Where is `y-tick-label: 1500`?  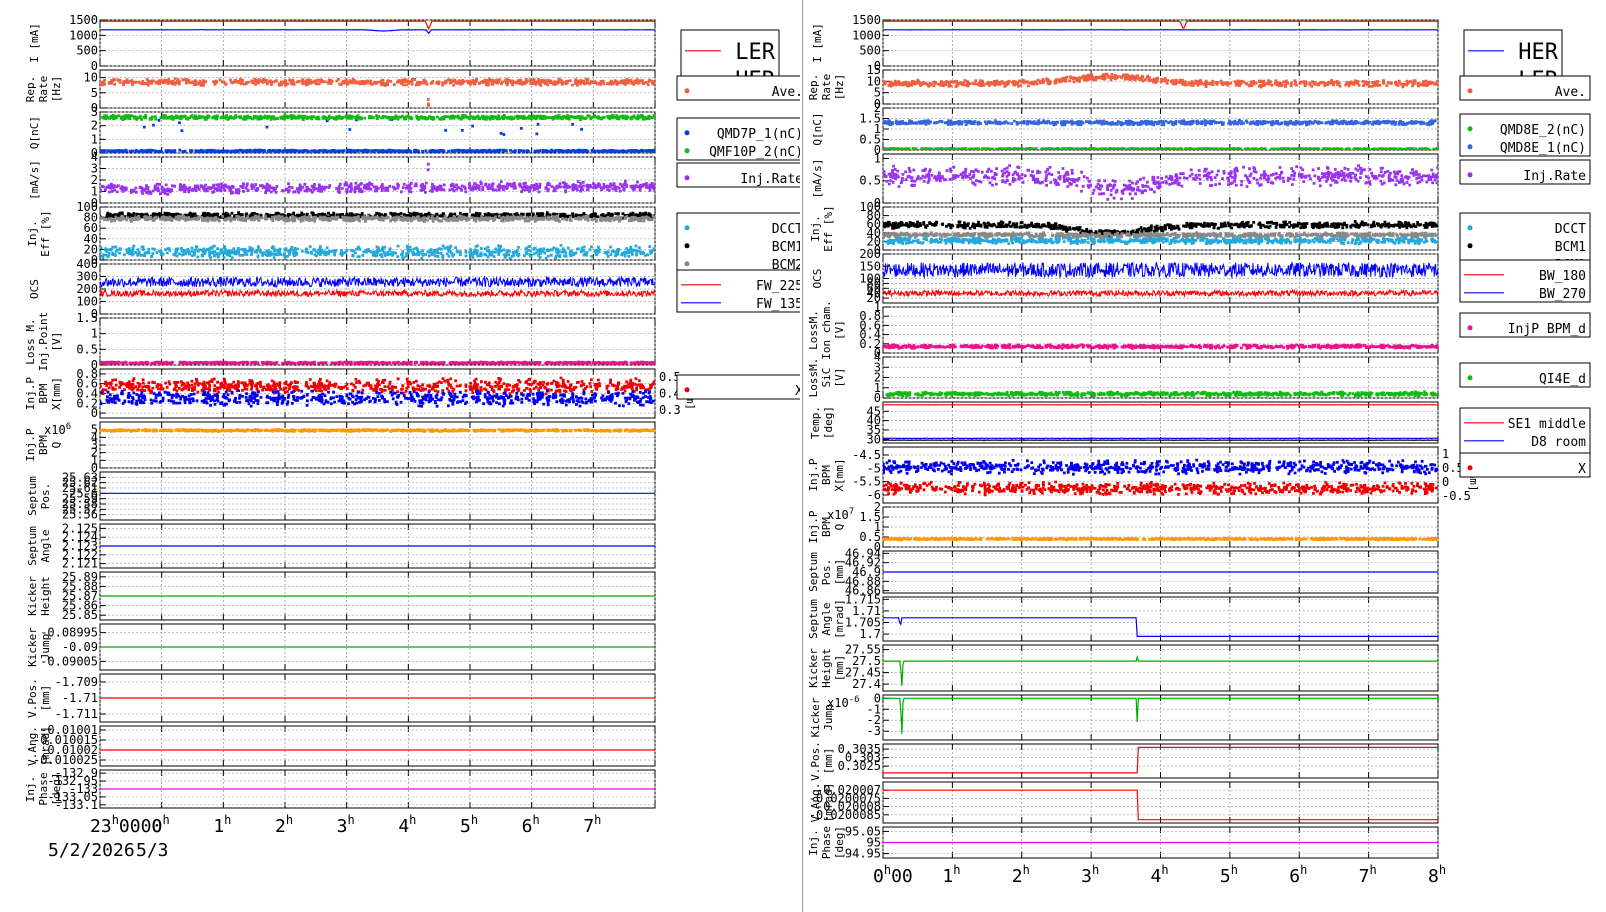 y-tick-label: 1500 is located at coordinates (866, 20).